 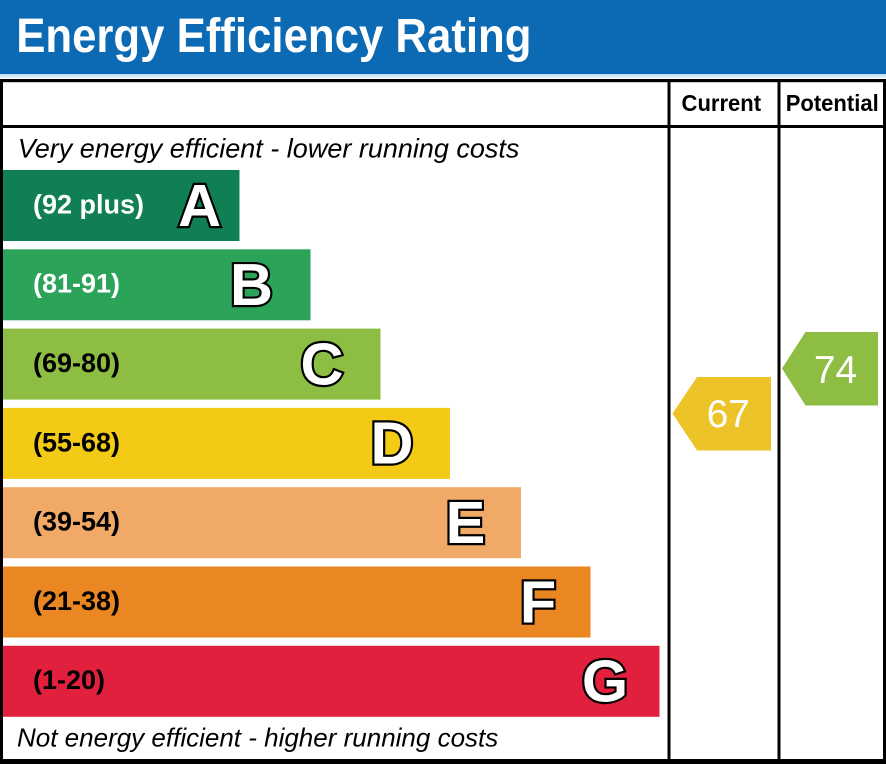 What do you see at coordinates (322, 363) in the screenshot?
I see `svg-text: C` at bounding box center [322, 363].